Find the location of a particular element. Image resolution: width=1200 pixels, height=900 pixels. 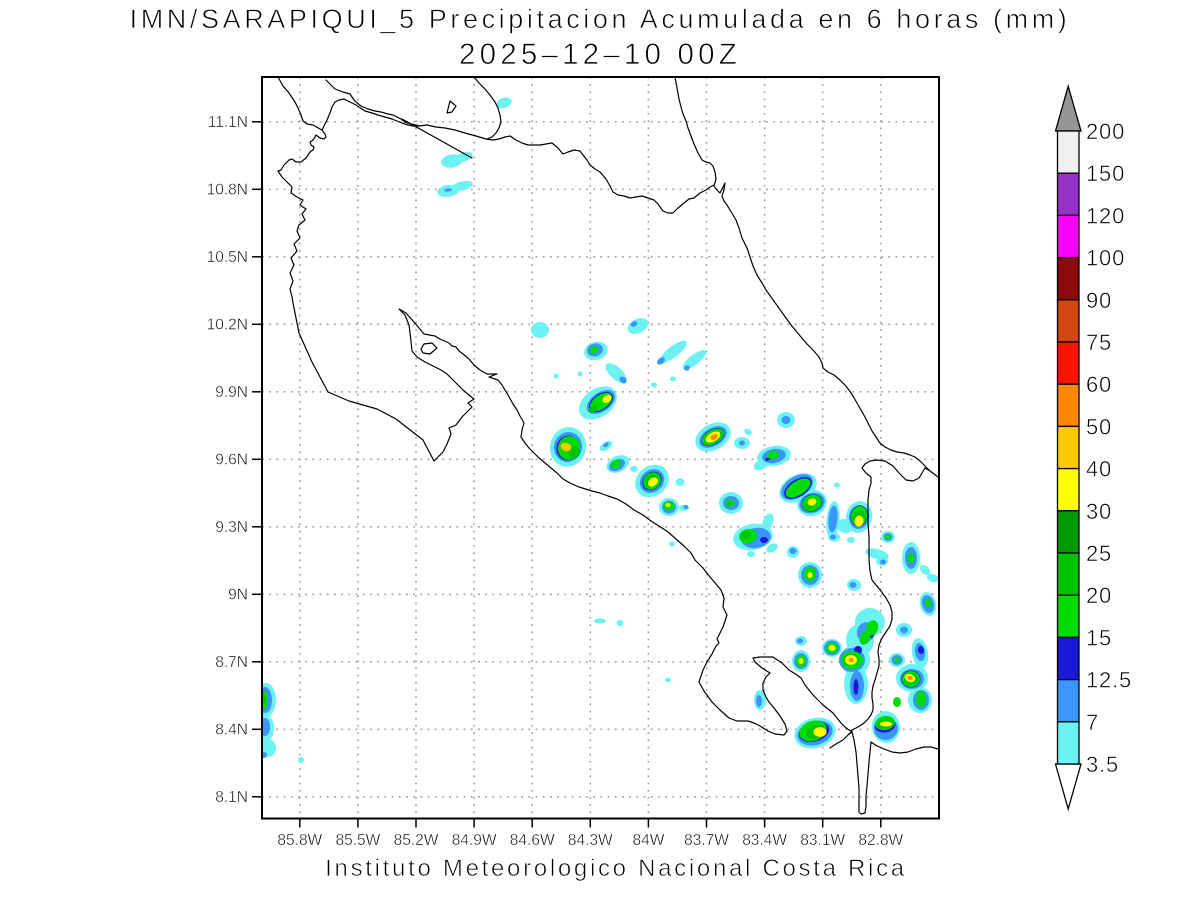

svg-text: 40 is located at coordinates (1099, 469).